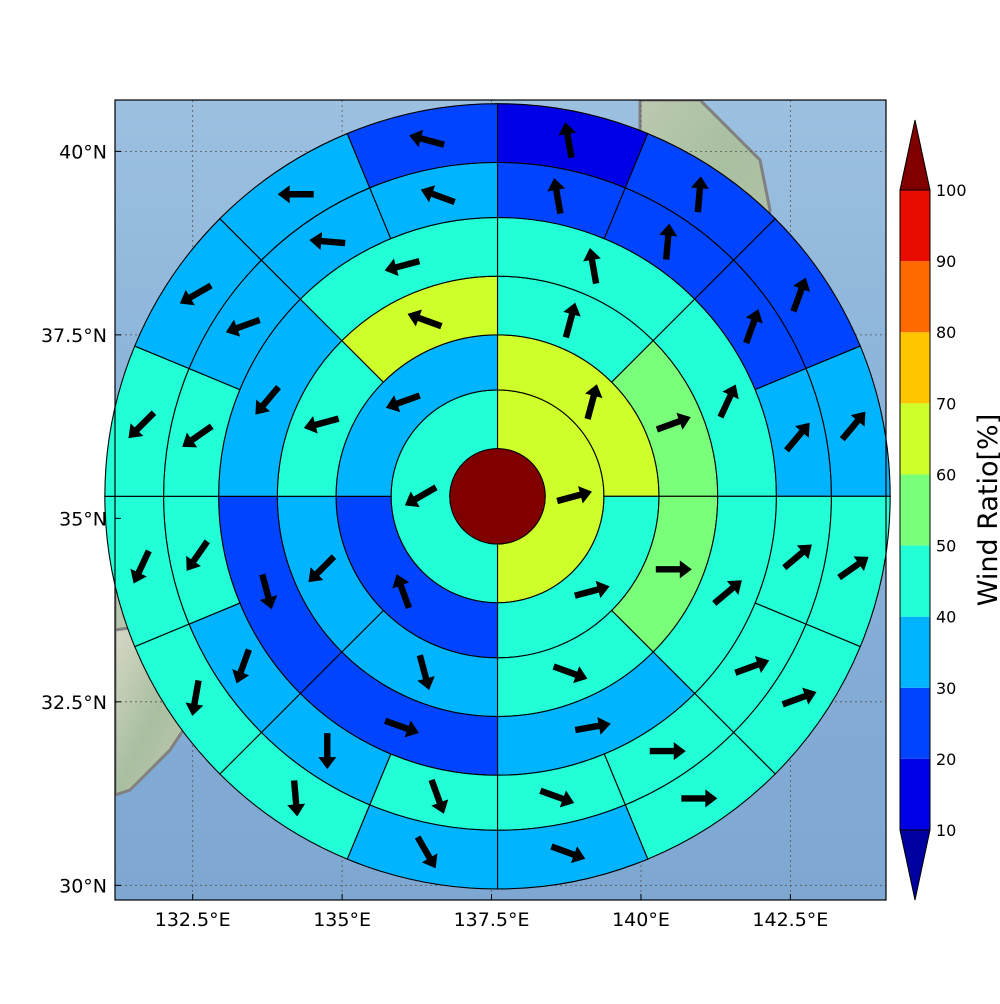 The width and height of the screenshot is (1000, 1004). Describe the element at coordinates (667, 751) in the screenshot. I see `wind-arrow-r4-s6` at that location.